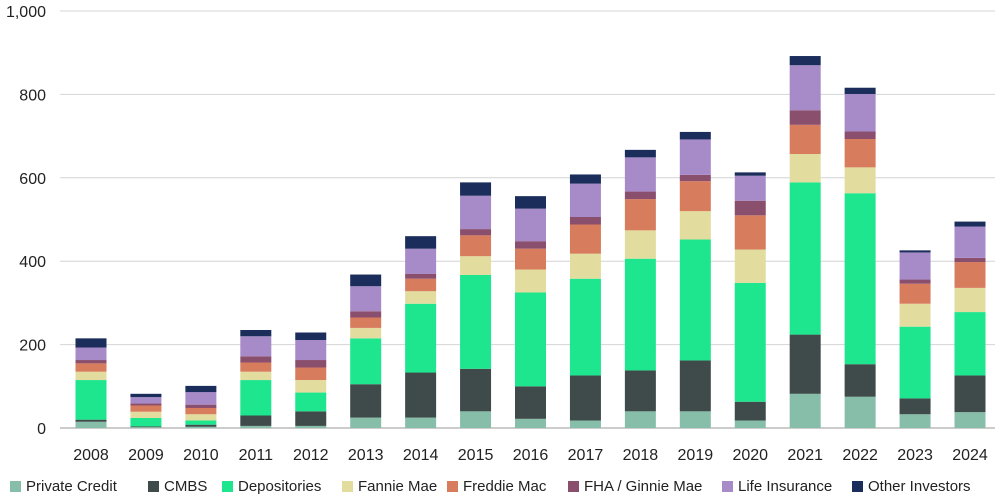  What do you see at coordinates (586, 455) in the screenshot?
I see `x-tick-label: 2017` at bounding box center [586, 455].